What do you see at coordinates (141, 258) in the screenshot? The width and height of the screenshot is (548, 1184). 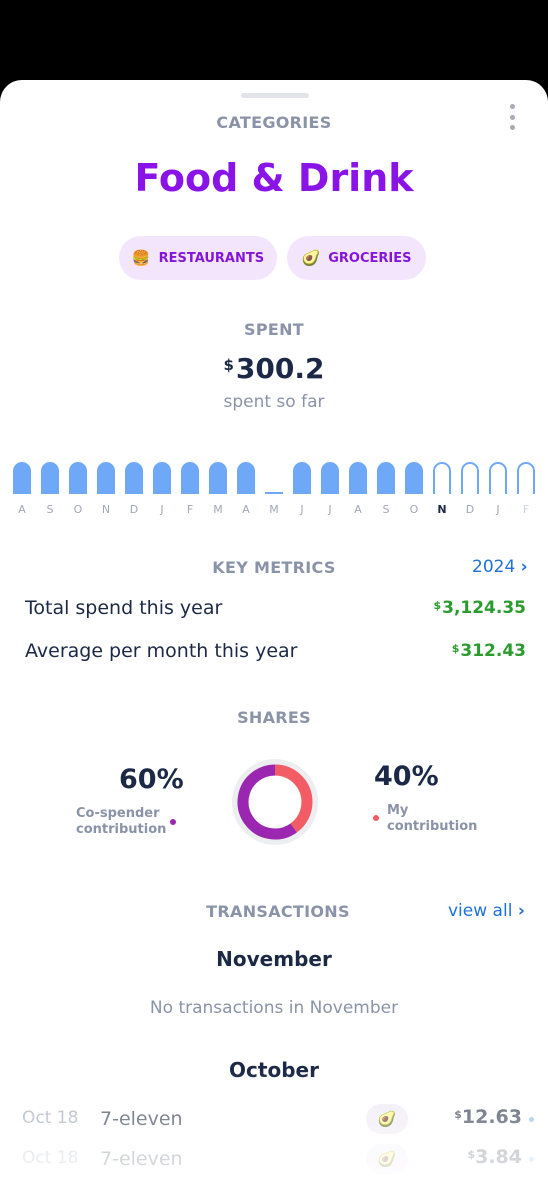 I see `burger-icon: 🍔` at bounding box center [141, 258].